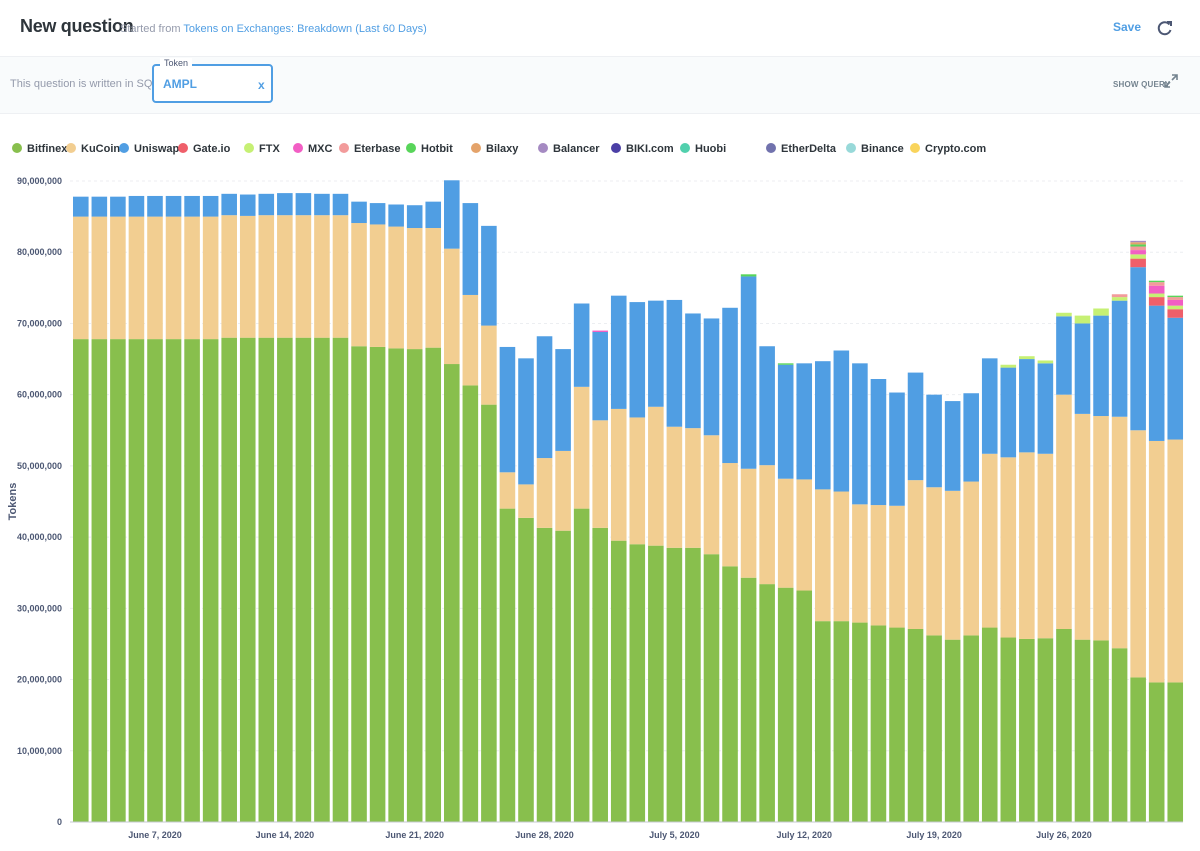 The height and width of the screenshot is (851, 1200). What do you see at coordinates (149, 149) in the screenshot?
I see `legend-item-uniswap: Uniswap` at bounding box center [149, 149].